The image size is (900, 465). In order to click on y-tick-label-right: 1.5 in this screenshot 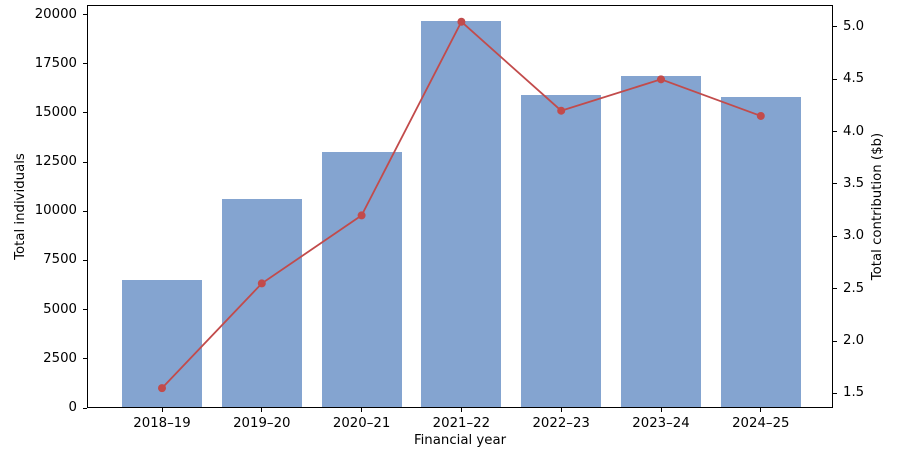, I will do `click(854, 393)`.